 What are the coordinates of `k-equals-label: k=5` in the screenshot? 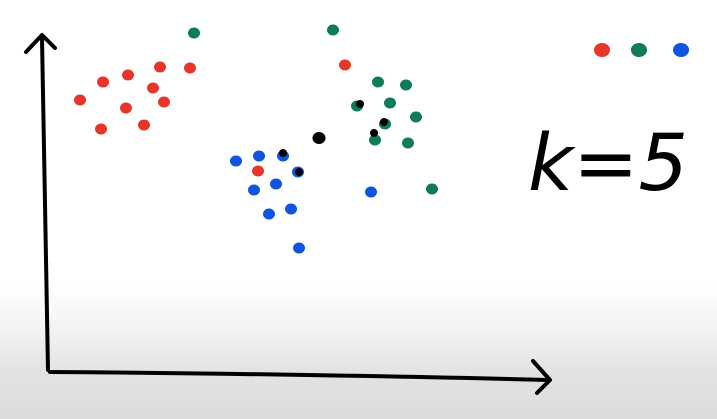 It's located at (608, 164).